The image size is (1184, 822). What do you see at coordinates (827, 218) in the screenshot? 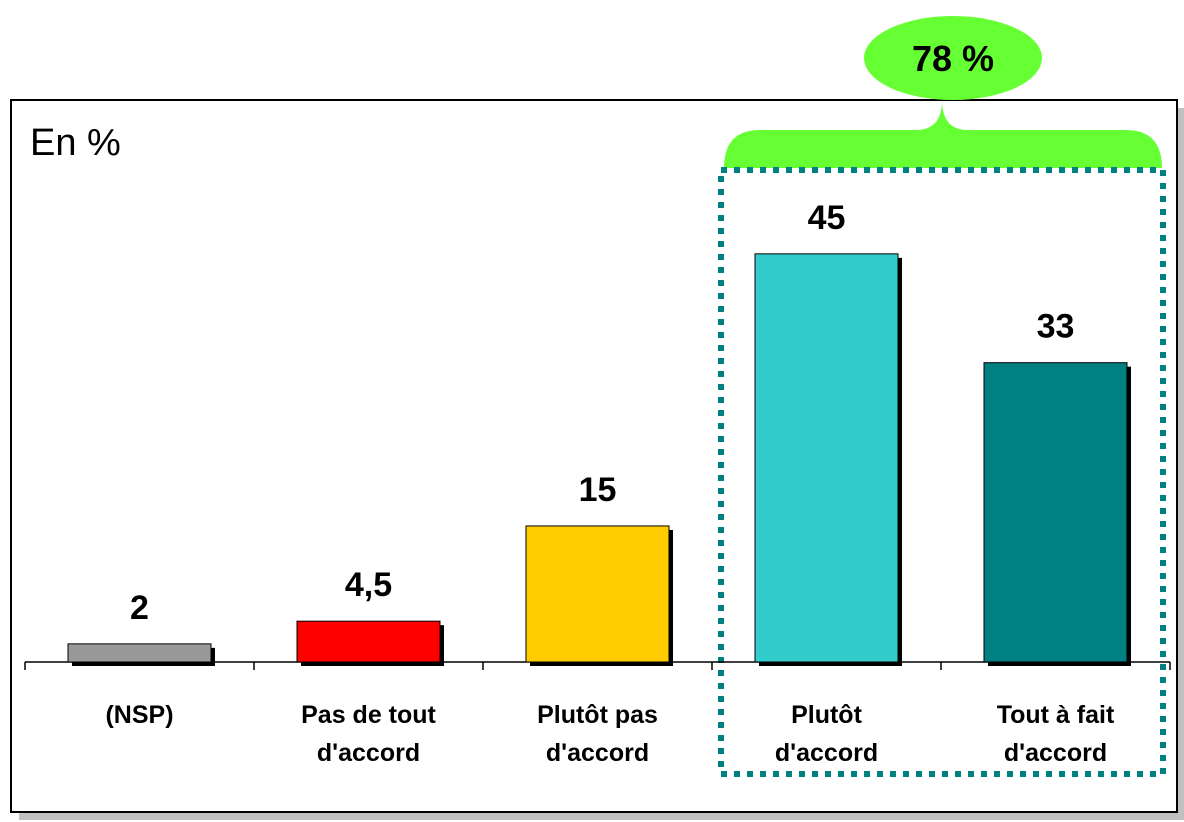
I see `bar-value-label: 45` at bounding box center [827, 218].